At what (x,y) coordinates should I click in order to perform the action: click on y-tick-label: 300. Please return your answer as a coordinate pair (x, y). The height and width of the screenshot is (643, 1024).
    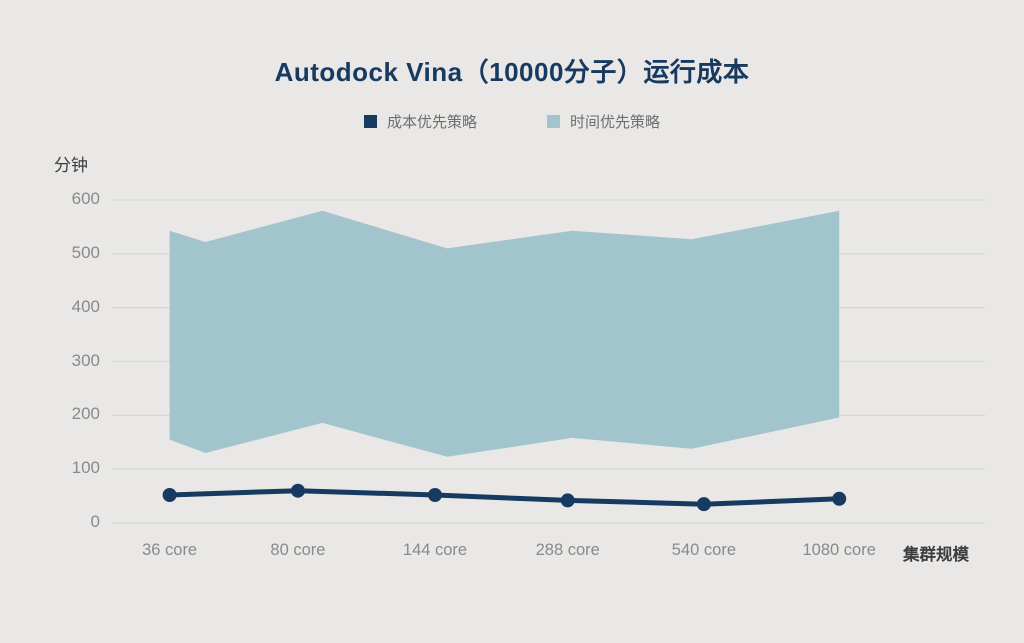
    Looking at the image, I should click on (85, 360).